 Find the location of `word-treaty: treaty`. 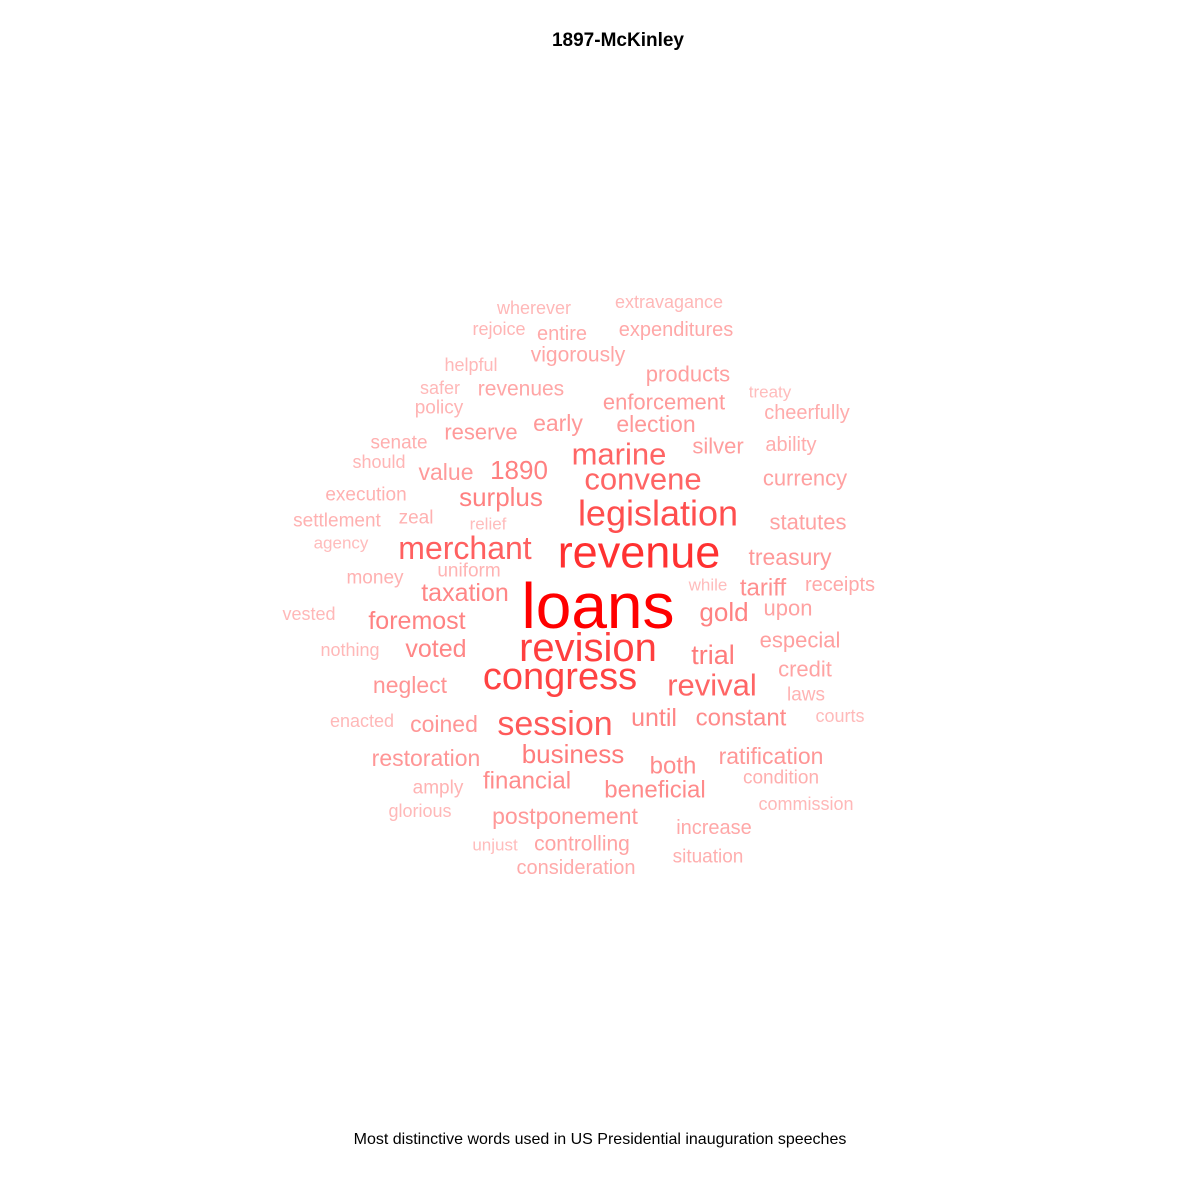

word-treaty: treaty is located at coordinates (770, 392).